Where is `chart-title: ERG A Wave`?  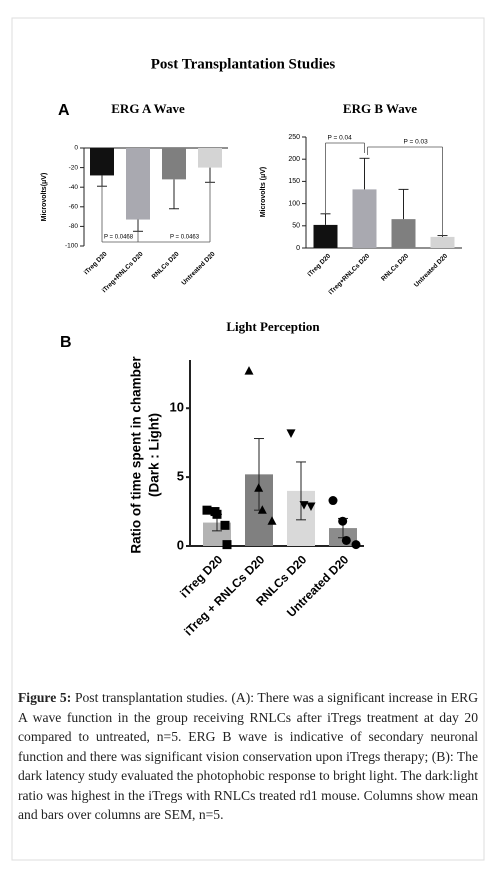 chart-title: ERG A Wave is located at coordinates (148, 108).